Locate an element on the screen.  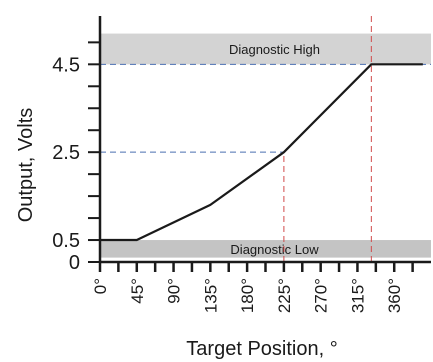
band-label-diagnostic-low: Diagnostic Low is located at coordinates (274, 249).